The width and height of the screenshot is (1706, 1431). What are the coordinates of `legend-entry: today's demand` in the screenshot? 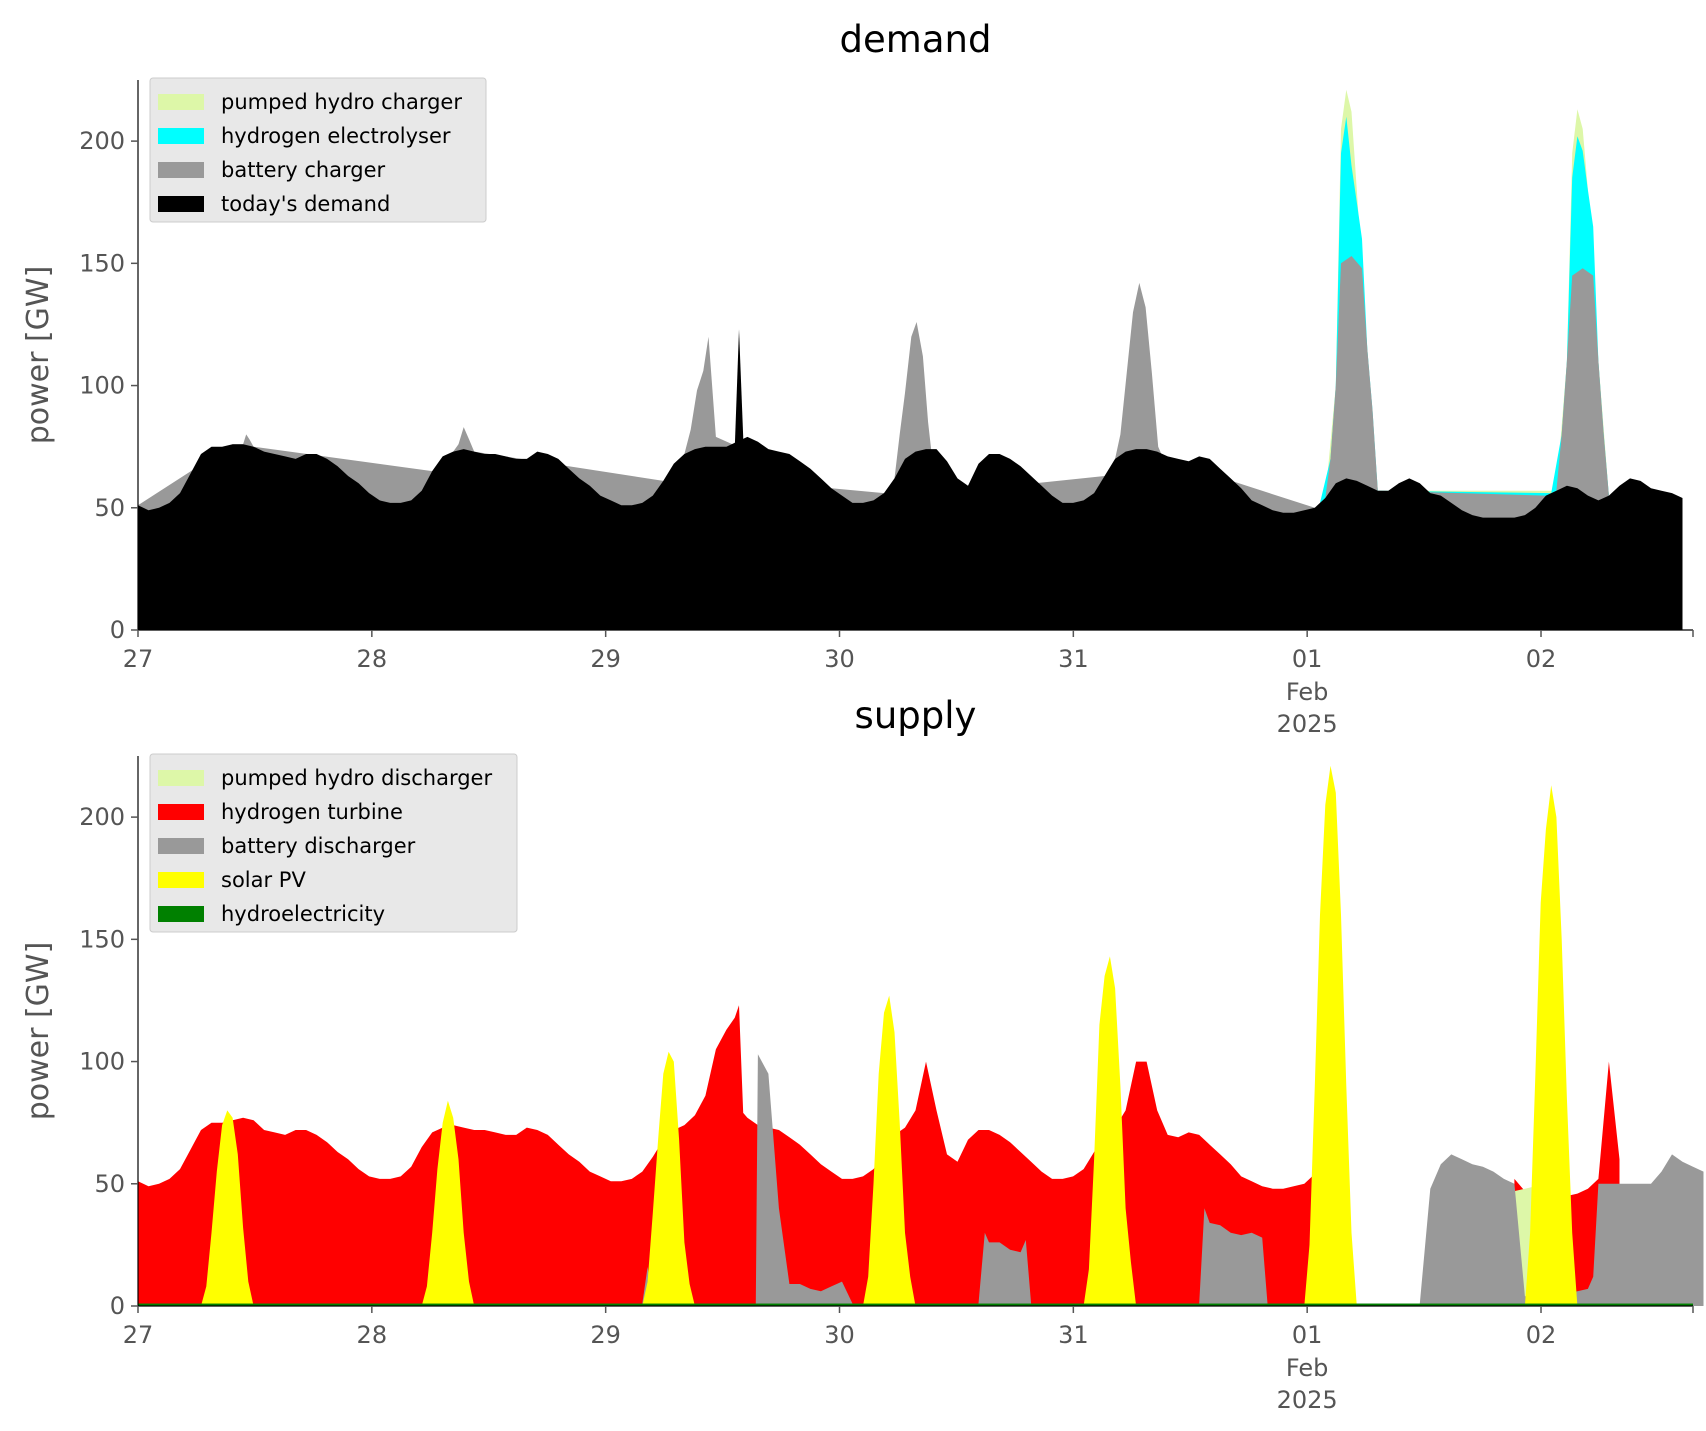 It's located at (305, 204).